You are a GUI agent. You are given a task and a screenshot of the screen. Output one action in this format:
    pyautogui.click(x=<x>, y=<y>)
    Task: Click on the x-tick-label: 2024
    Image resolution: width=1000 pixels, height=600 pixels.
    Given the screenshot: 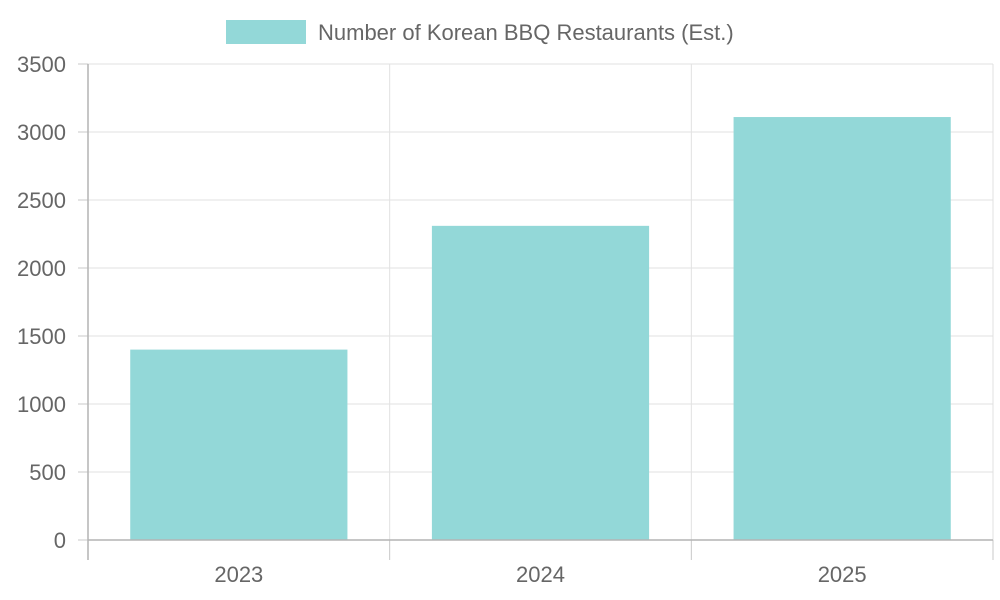 What is the action you would take?
    pyautogui.click(x=540, y=574)
    